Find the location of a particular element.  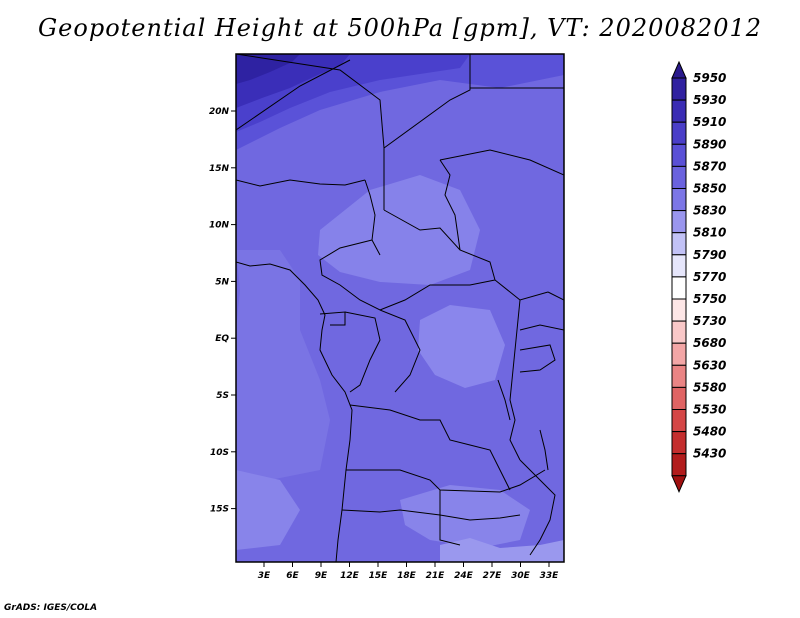

grads-credit: GrADS: IGES/COLA is located at coordinates (51, 608).